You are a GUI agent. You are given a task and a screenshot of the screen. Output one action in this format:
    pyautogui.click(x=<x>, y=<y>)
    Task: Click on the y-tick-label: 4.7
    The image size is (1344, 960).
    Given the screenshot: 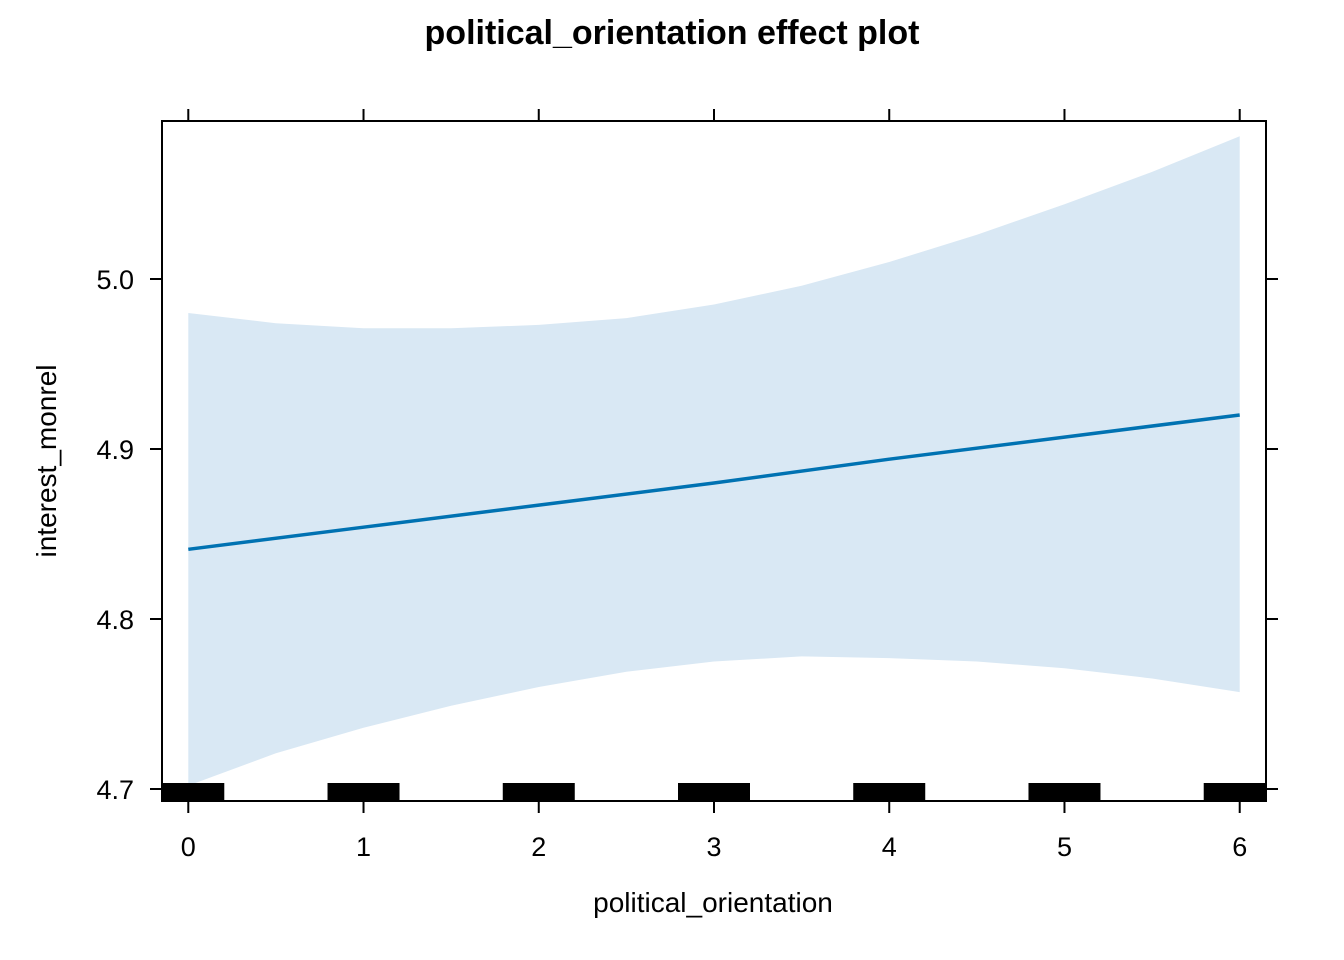 What is the action you would take?
    pyautogui.click(x=115, y=790)
    